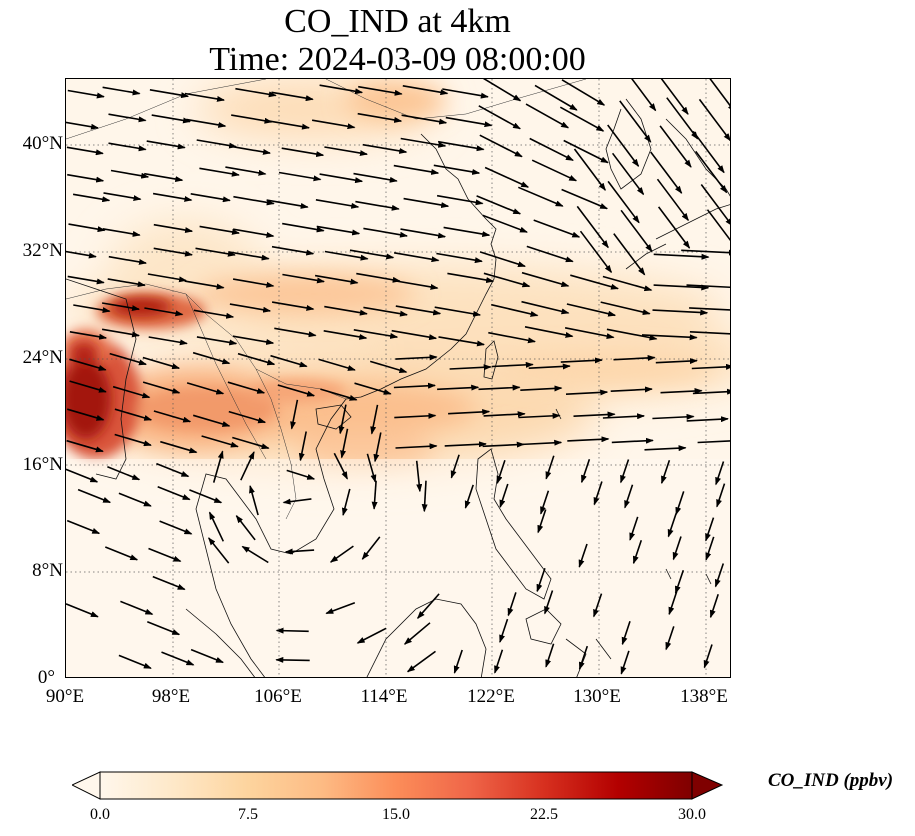 Image resolution: width=915 pixels, height=836 pixels. Describe the element at coordinates (597, 696) in the screenshot. I see `x-tick-label: 130°E` at that location.